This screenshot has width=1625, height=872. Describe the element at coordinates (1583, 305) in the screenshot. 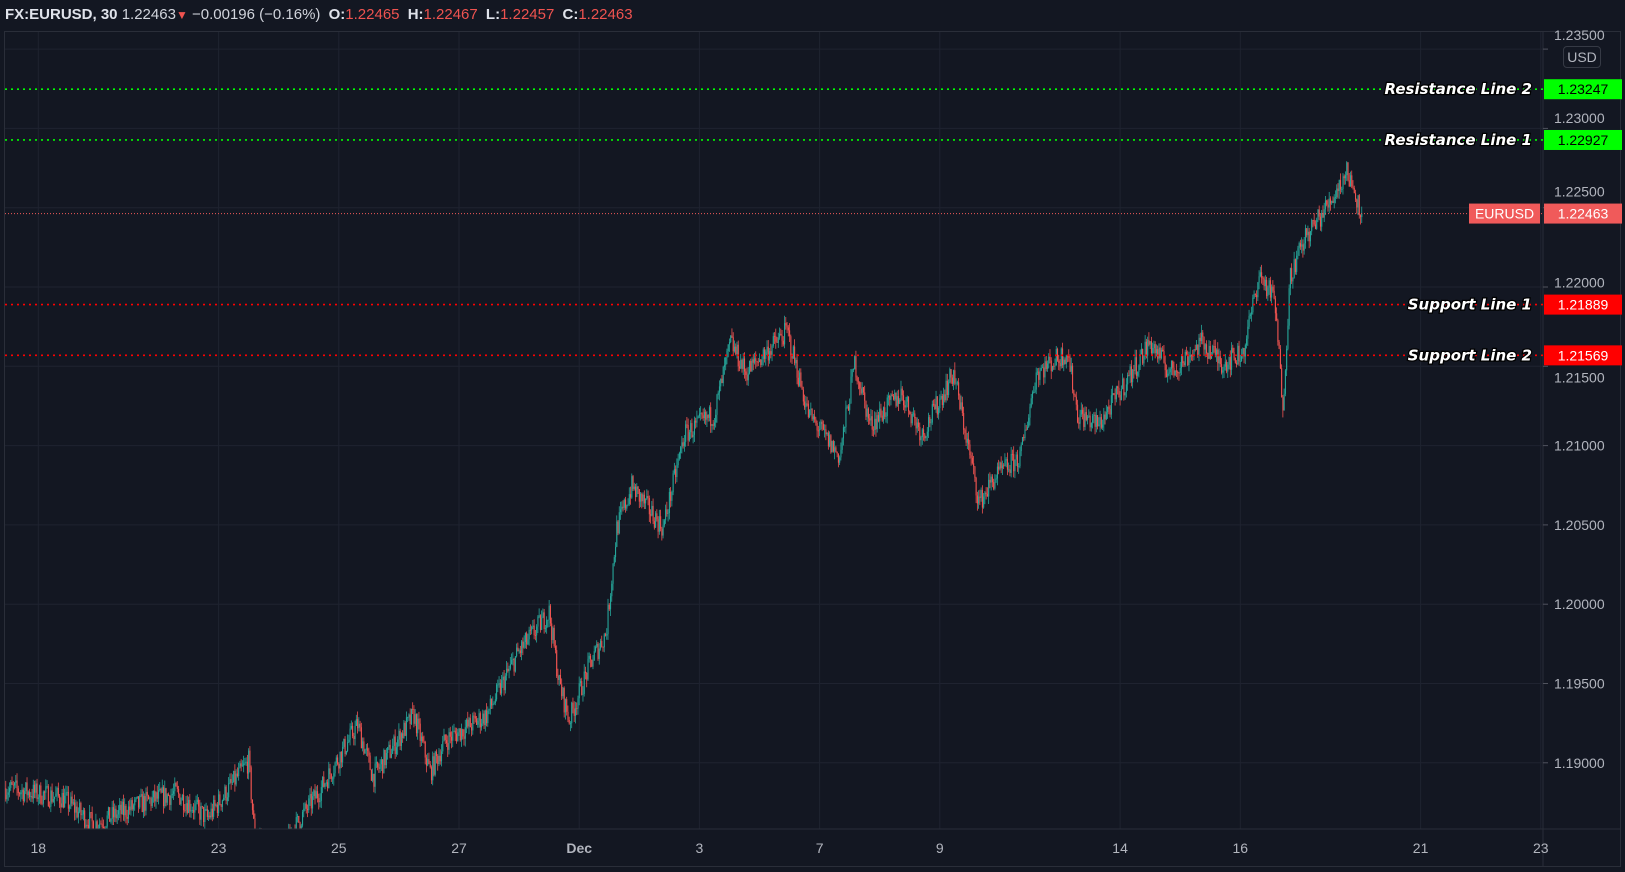

I see `support-price-tag-label: 1.21889` at that location.